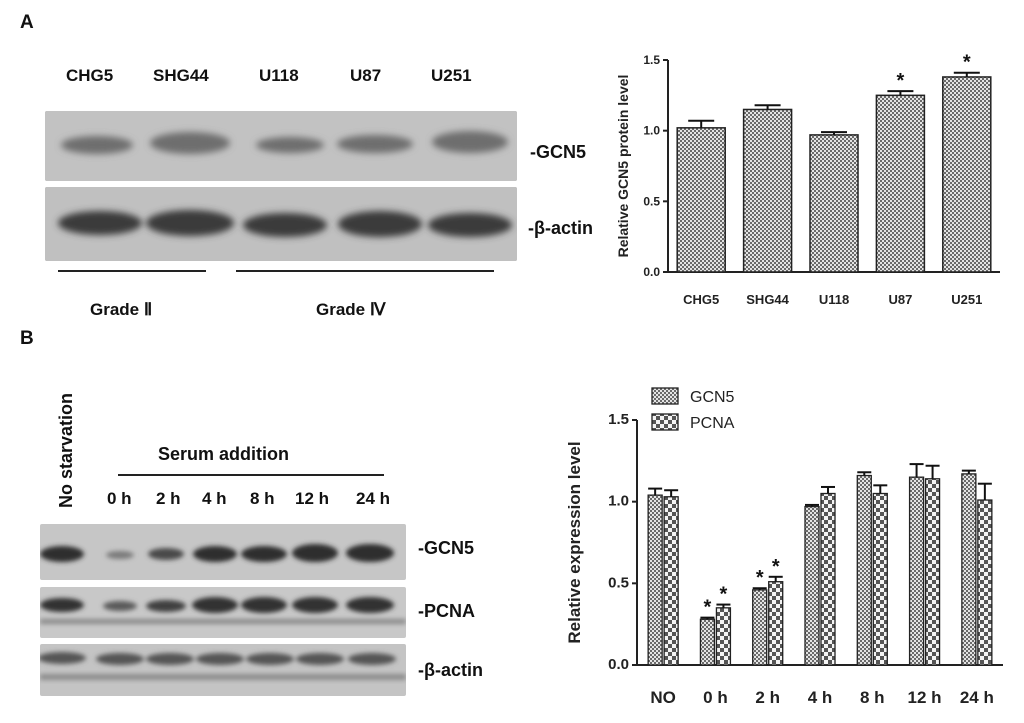  Describe the element at coordinates (181, 75) in the screenshot. I see `lane-label-shg44: SHG44` at that location.